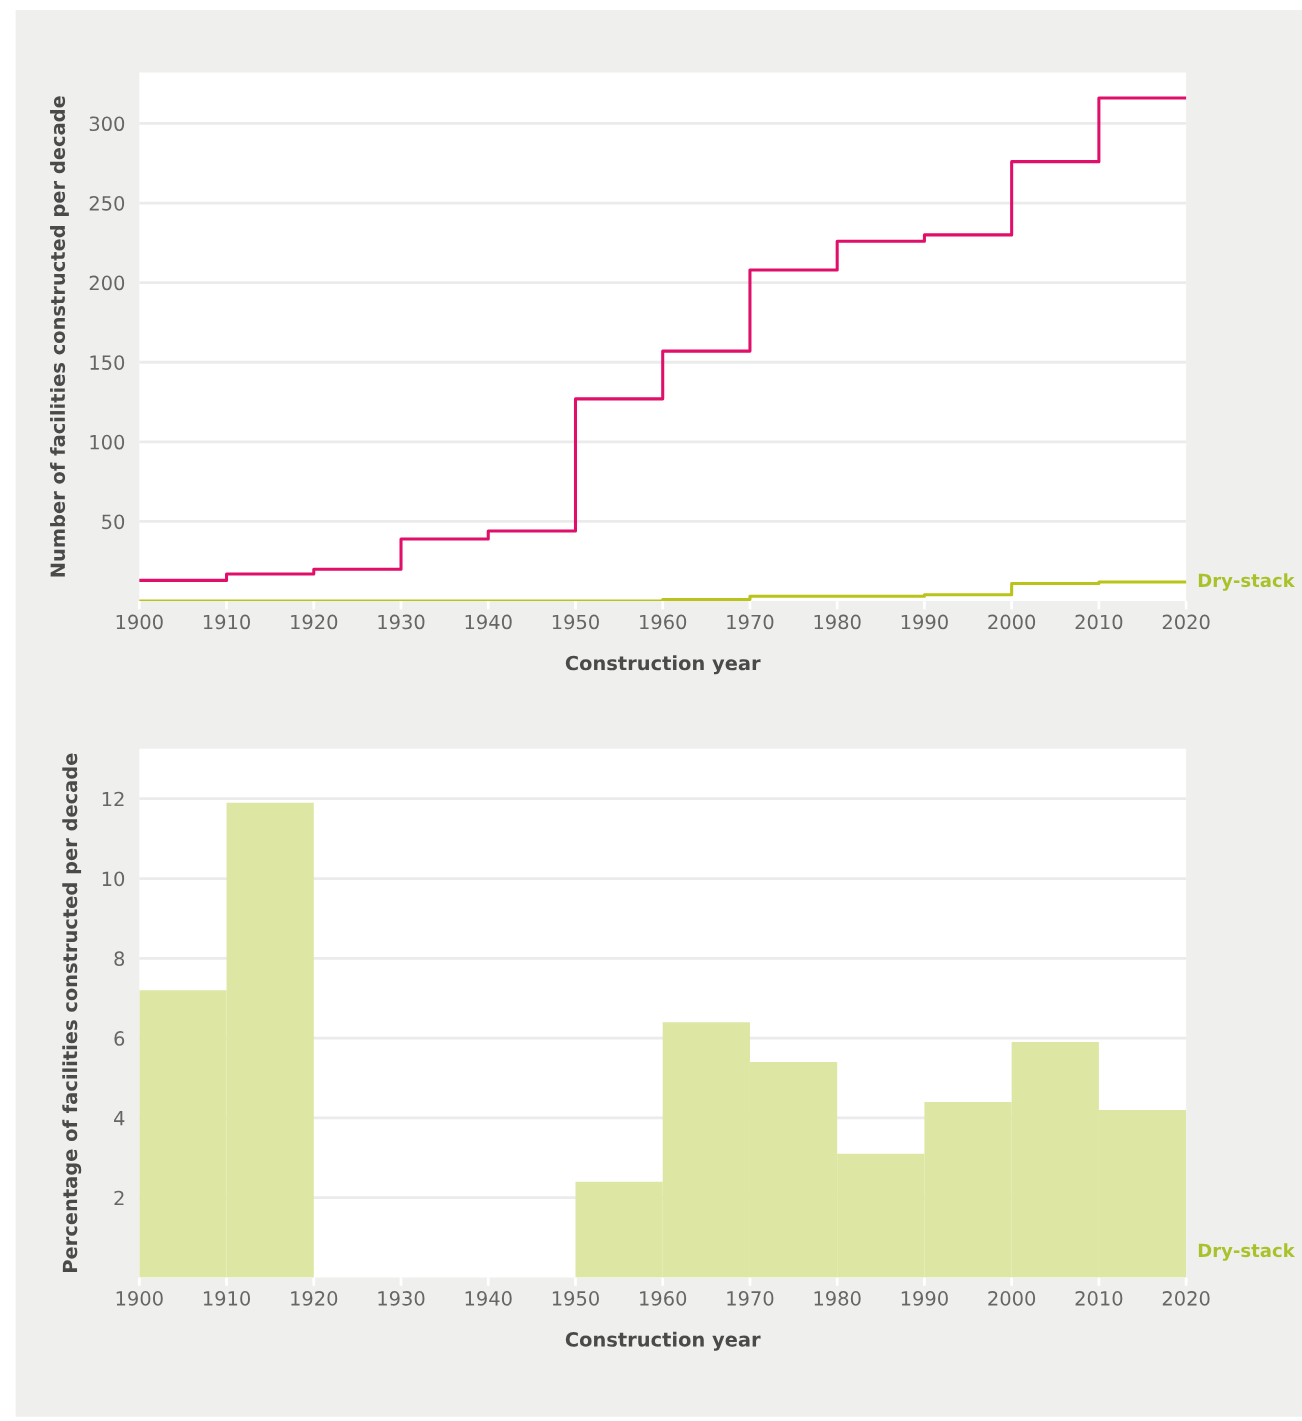 The height and width of the screenshot is (1421, 1302). Describe the element at coordinates (113, 799) in the screenshot. I see `y-tick-label: 12` at that location.